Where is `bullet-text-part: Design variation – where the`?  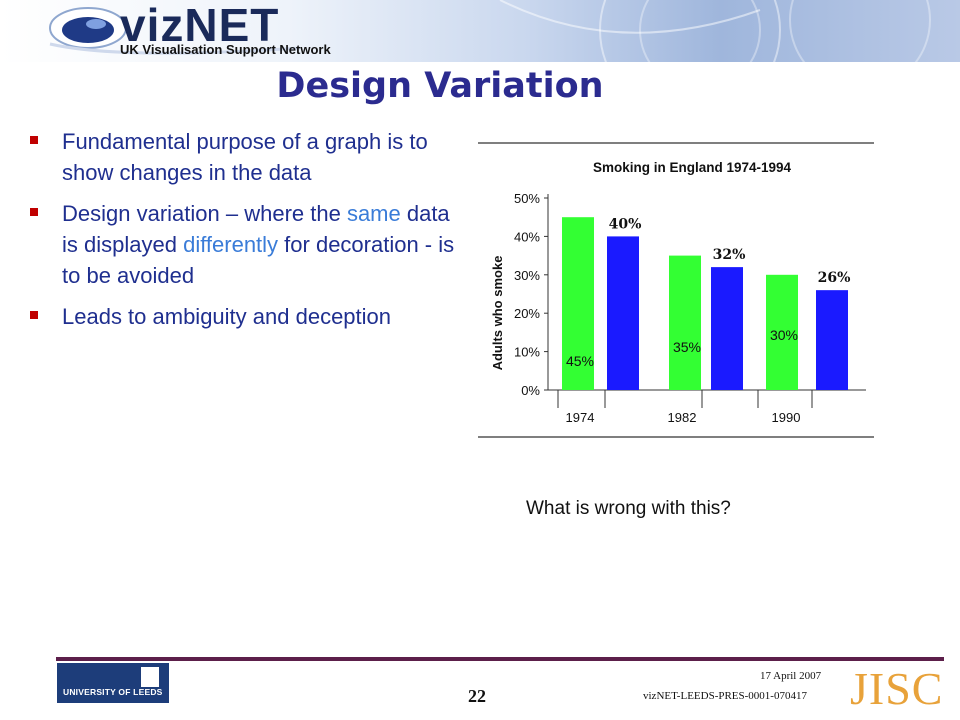 bullet-text-part: Design variation – where the is located at coordinates (204, 213).